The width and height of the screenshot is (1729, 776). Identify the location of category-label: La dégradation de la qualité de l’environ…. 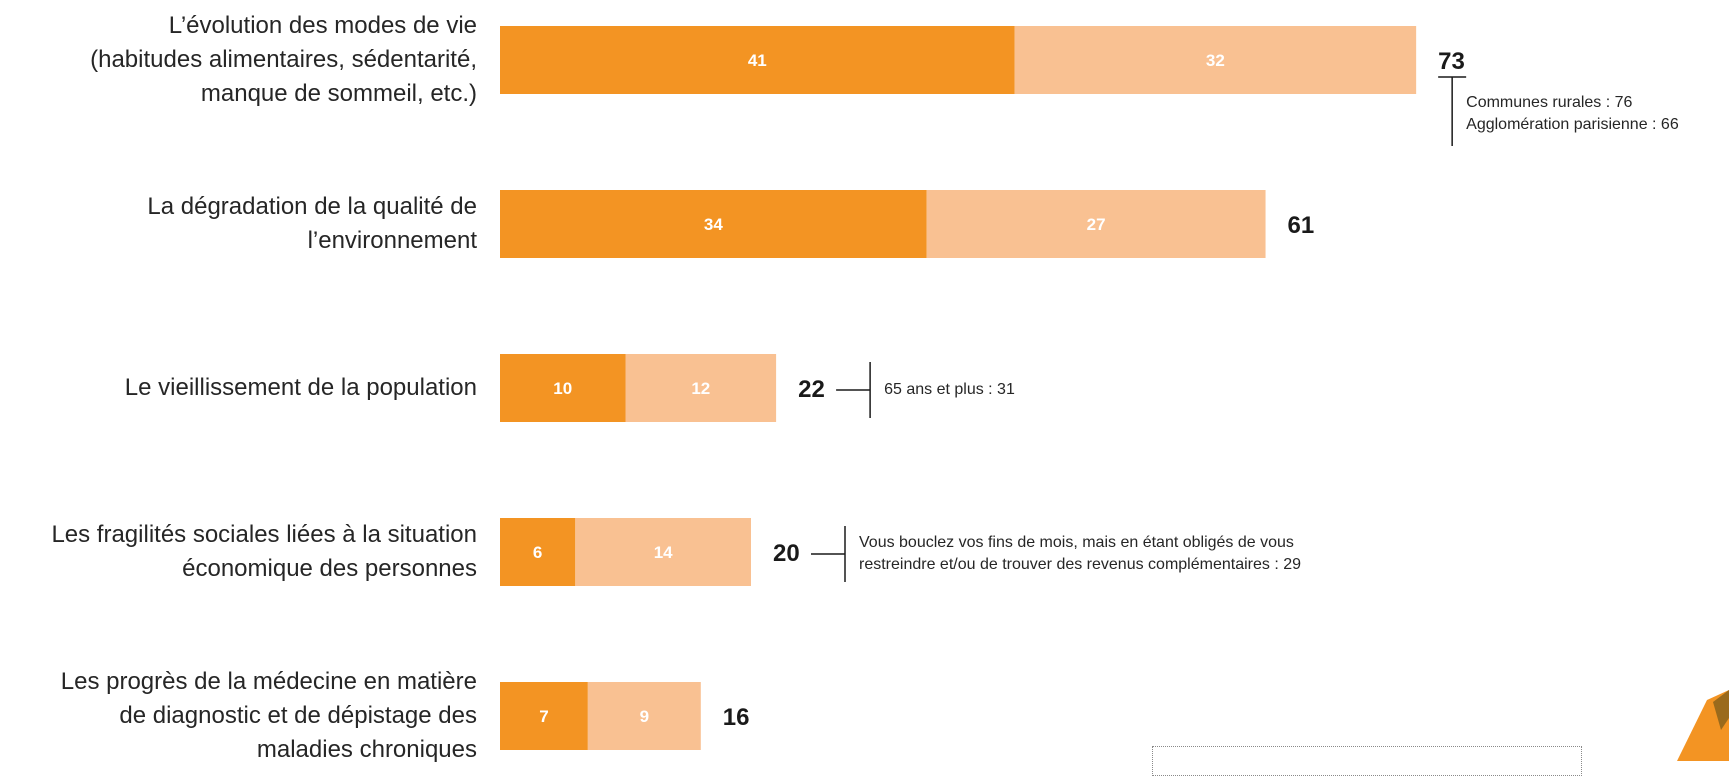
(242, 224).